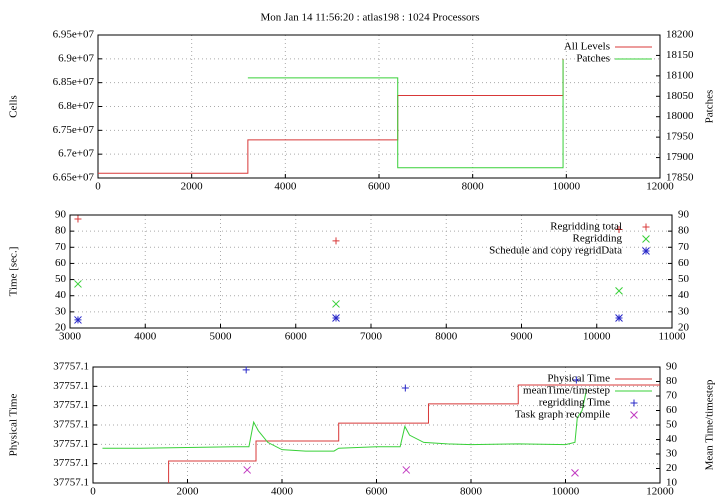 This screenshot has height=504, width=720. Describe the element at coordinates (61, 231) in the screenshot. I see `y-tick-label: 80` at that location.